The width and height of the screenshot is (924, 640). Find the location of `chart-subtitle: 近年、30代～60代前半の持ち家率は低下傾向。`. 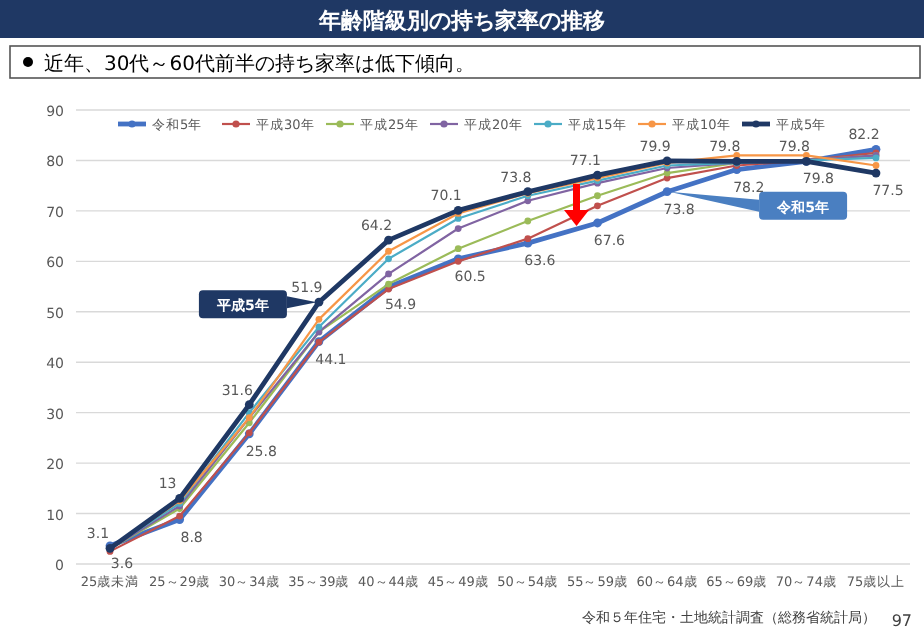

chart-subtitle: 近年、30代～60代前半の持ち家率は低下傾向。 is located at coordinates (259, 64).